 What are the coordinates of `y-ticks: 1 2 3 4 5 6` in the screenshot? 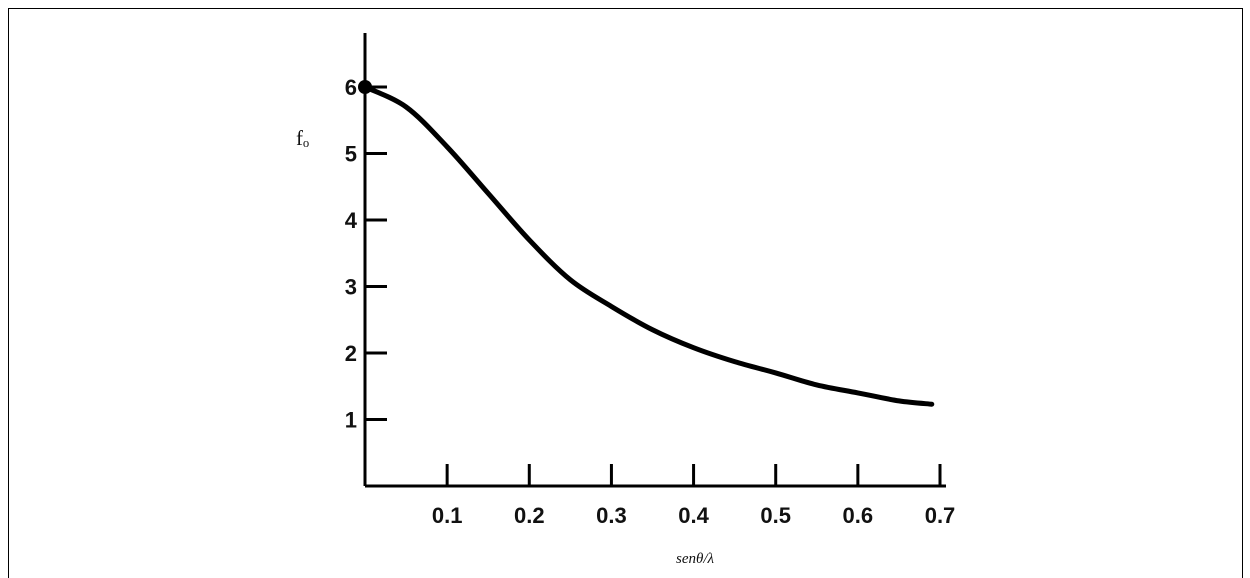 It's located at (366, 254).